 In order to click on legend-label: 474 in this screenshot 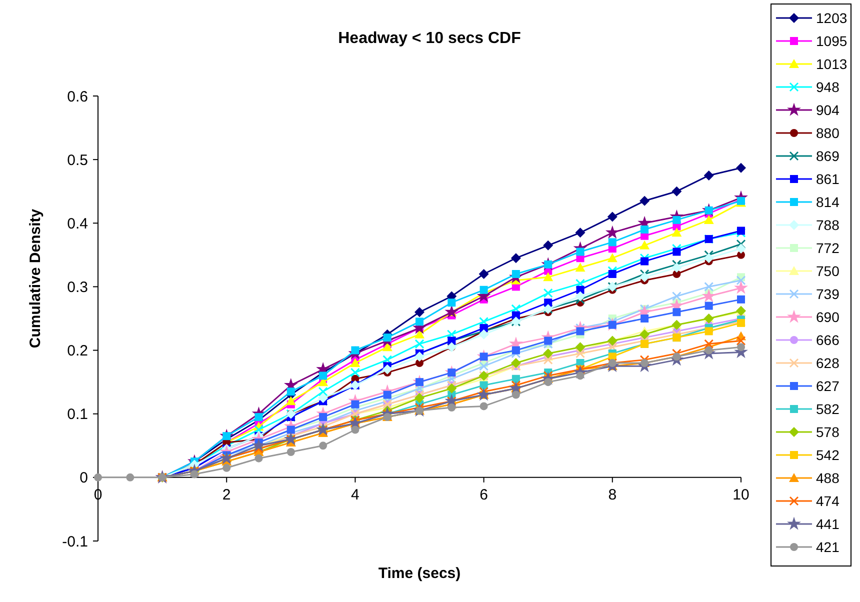, I will do `click(828, 500)`.